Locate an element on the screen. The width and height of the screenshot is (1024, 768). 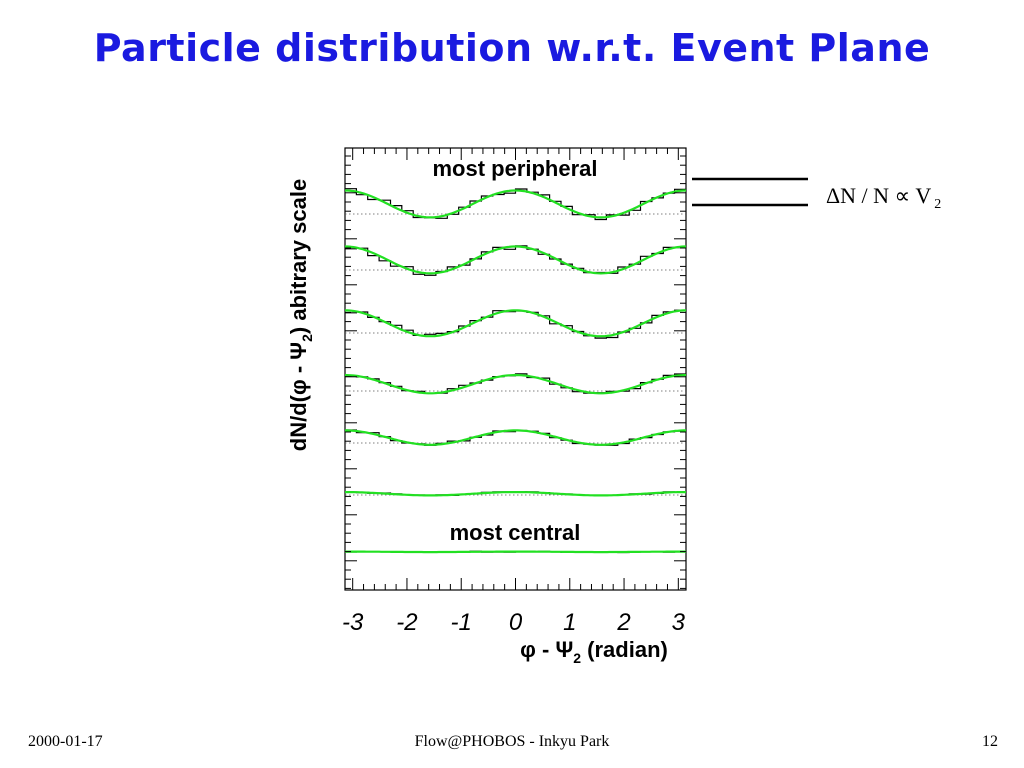
svg-text: φ - Ψ2 (radian) is located at coordinates (594, 651).